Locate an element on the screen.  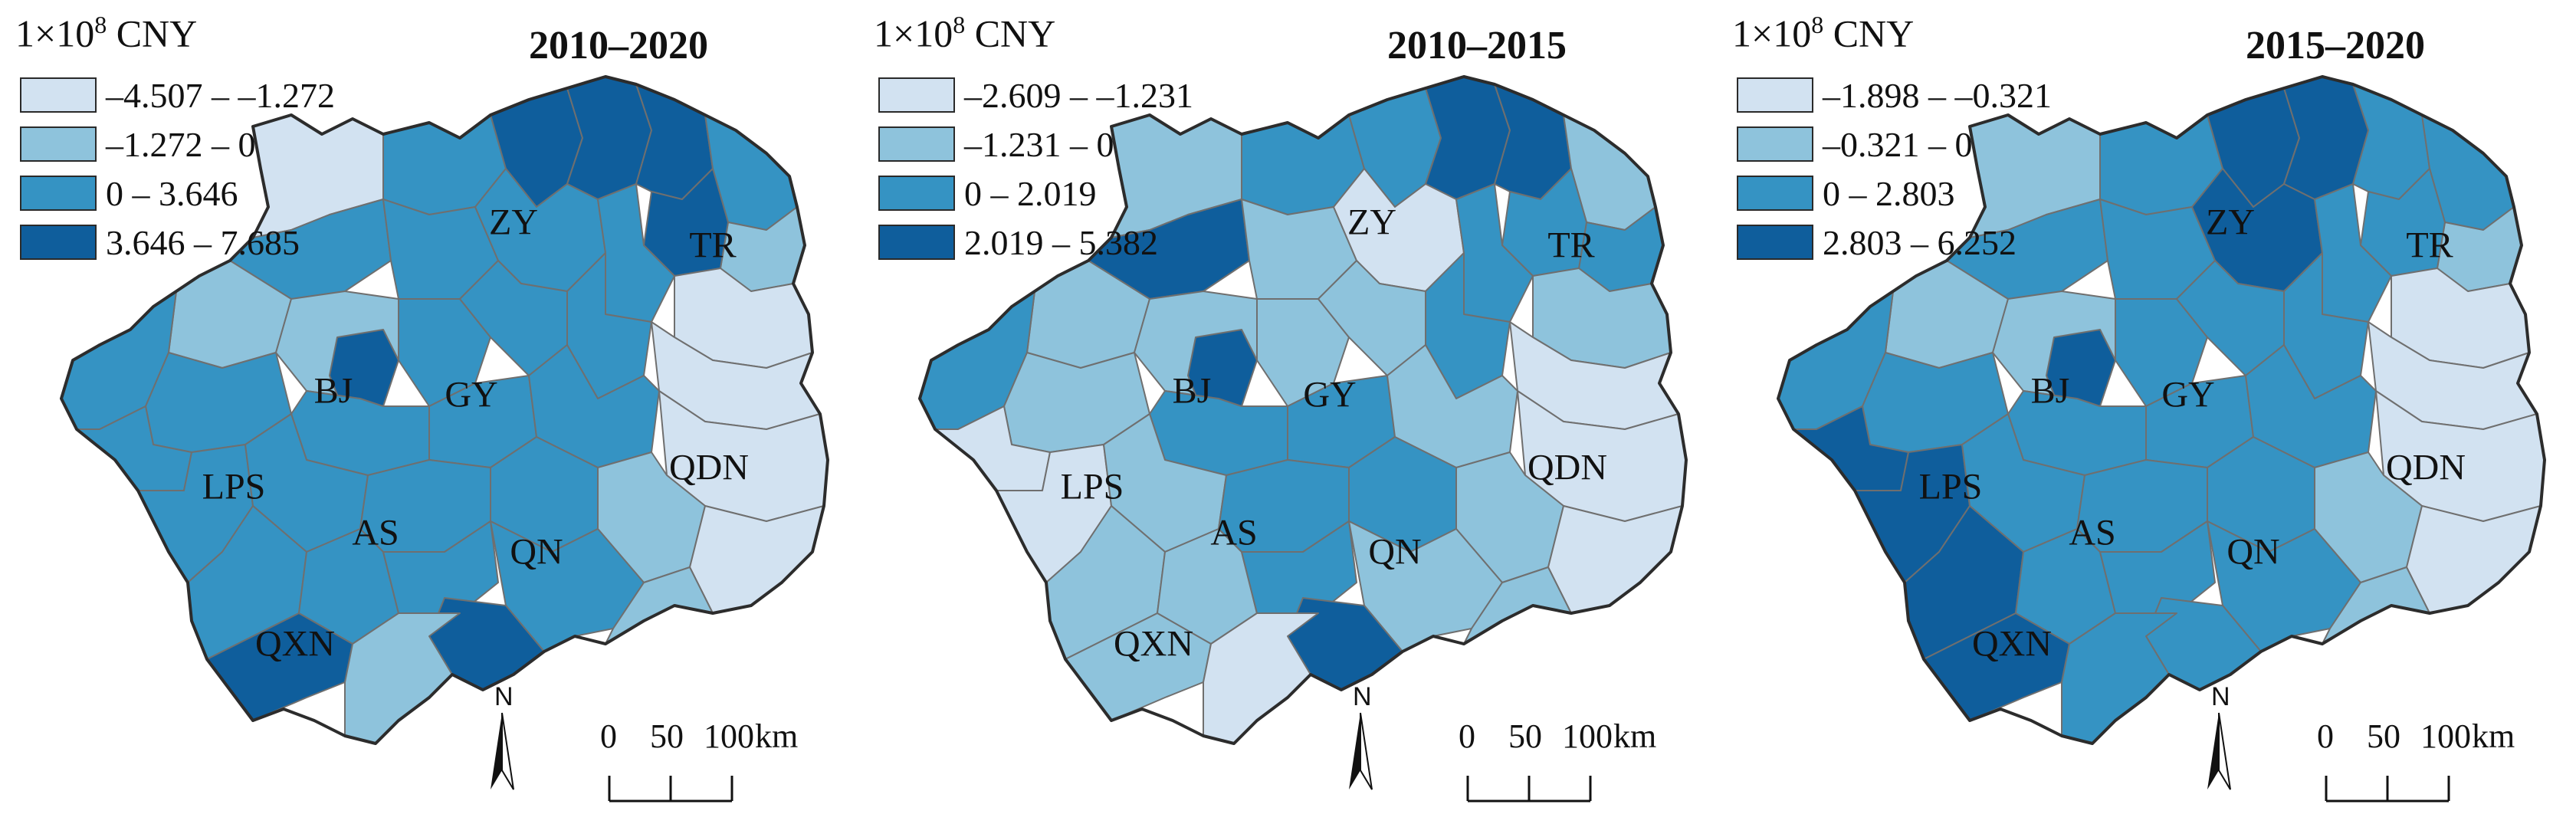
panel-title: 2010–2020 is located at coordinates (618, 45).